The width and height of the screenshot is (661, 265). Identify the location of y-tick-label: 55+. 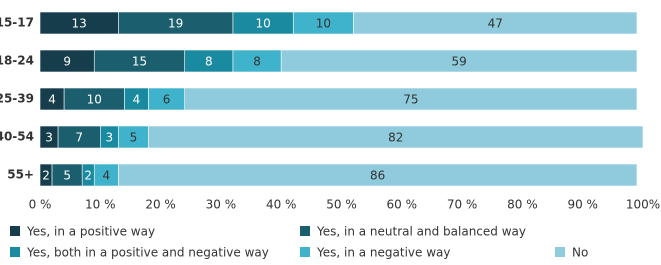
(20, 175).